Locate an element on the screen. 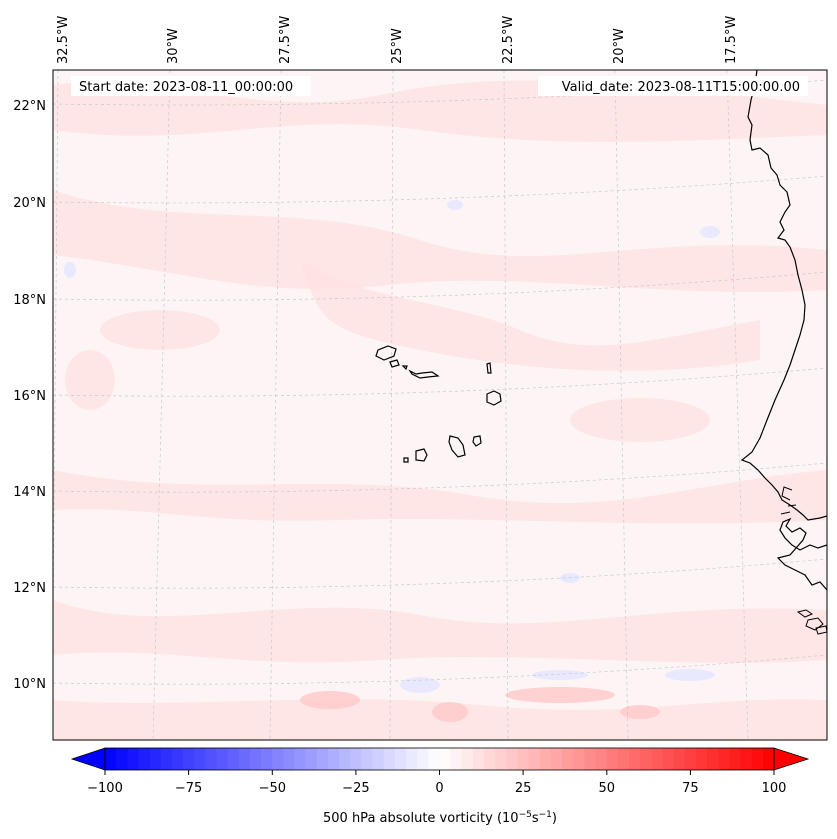  coastal-islands-bissau is located at coordinates (811, 622).